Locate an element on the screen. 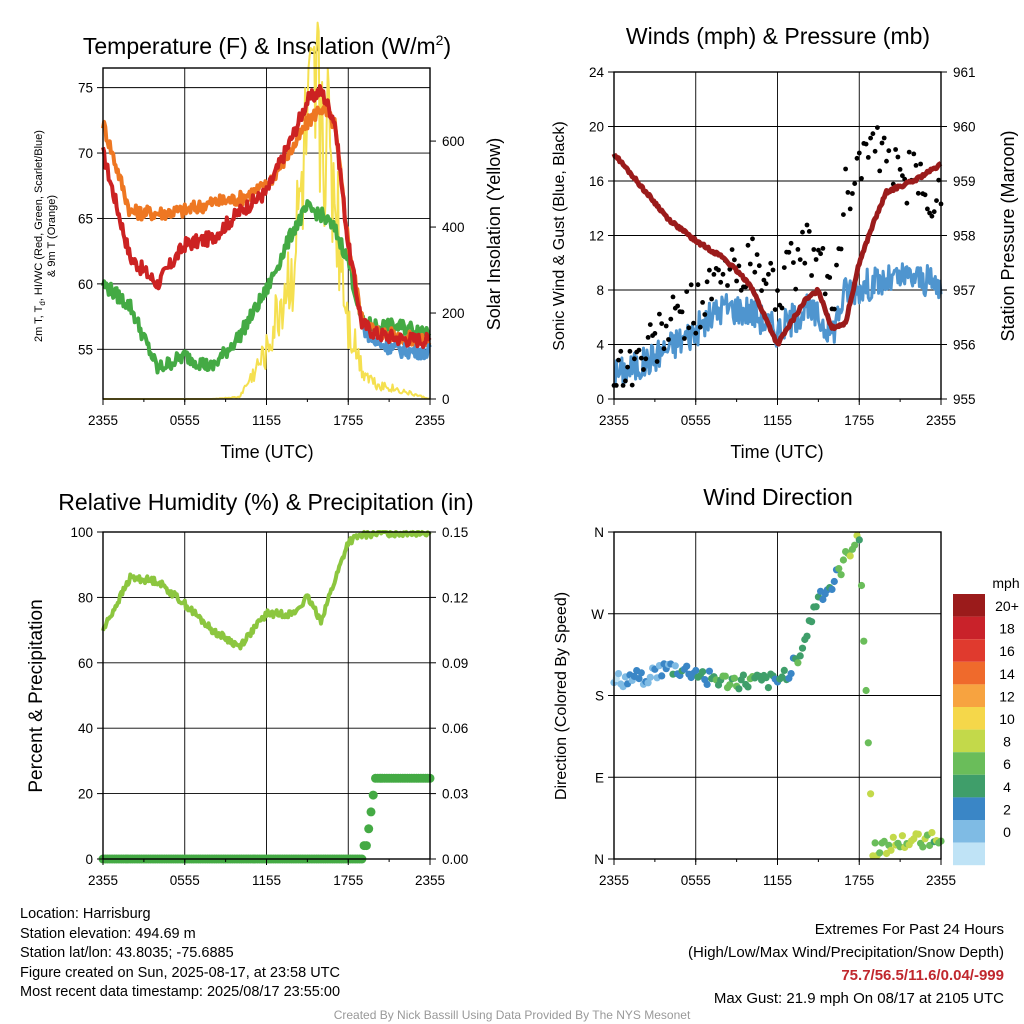  y-tick-label: 24 is located at coordinates (597, 72).